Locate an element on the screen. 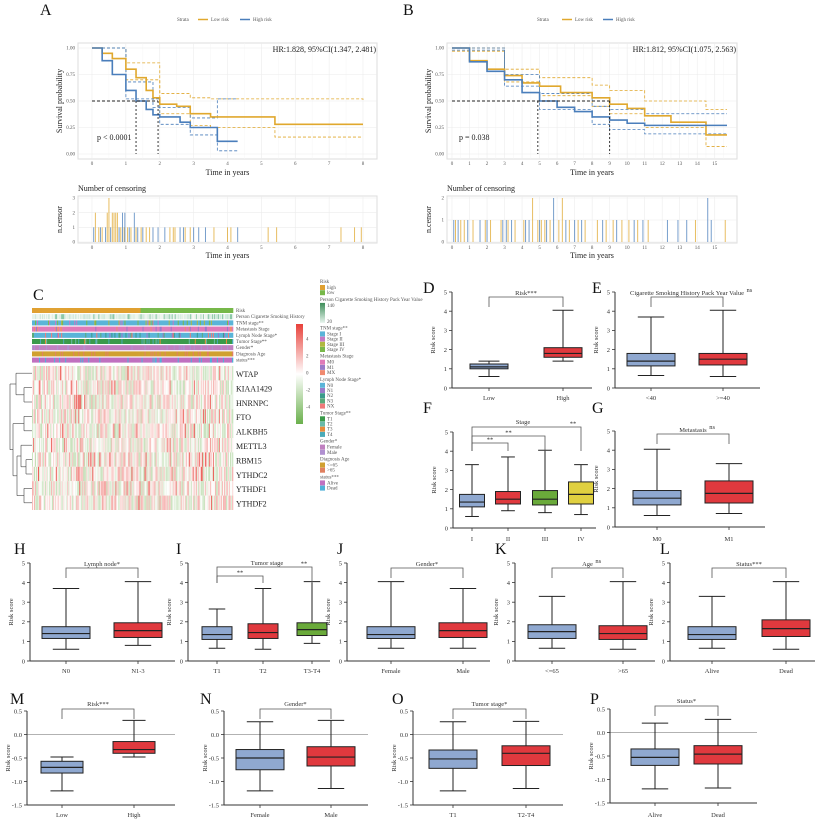  legend-item-label: MX is located at coordinates (331, 373).